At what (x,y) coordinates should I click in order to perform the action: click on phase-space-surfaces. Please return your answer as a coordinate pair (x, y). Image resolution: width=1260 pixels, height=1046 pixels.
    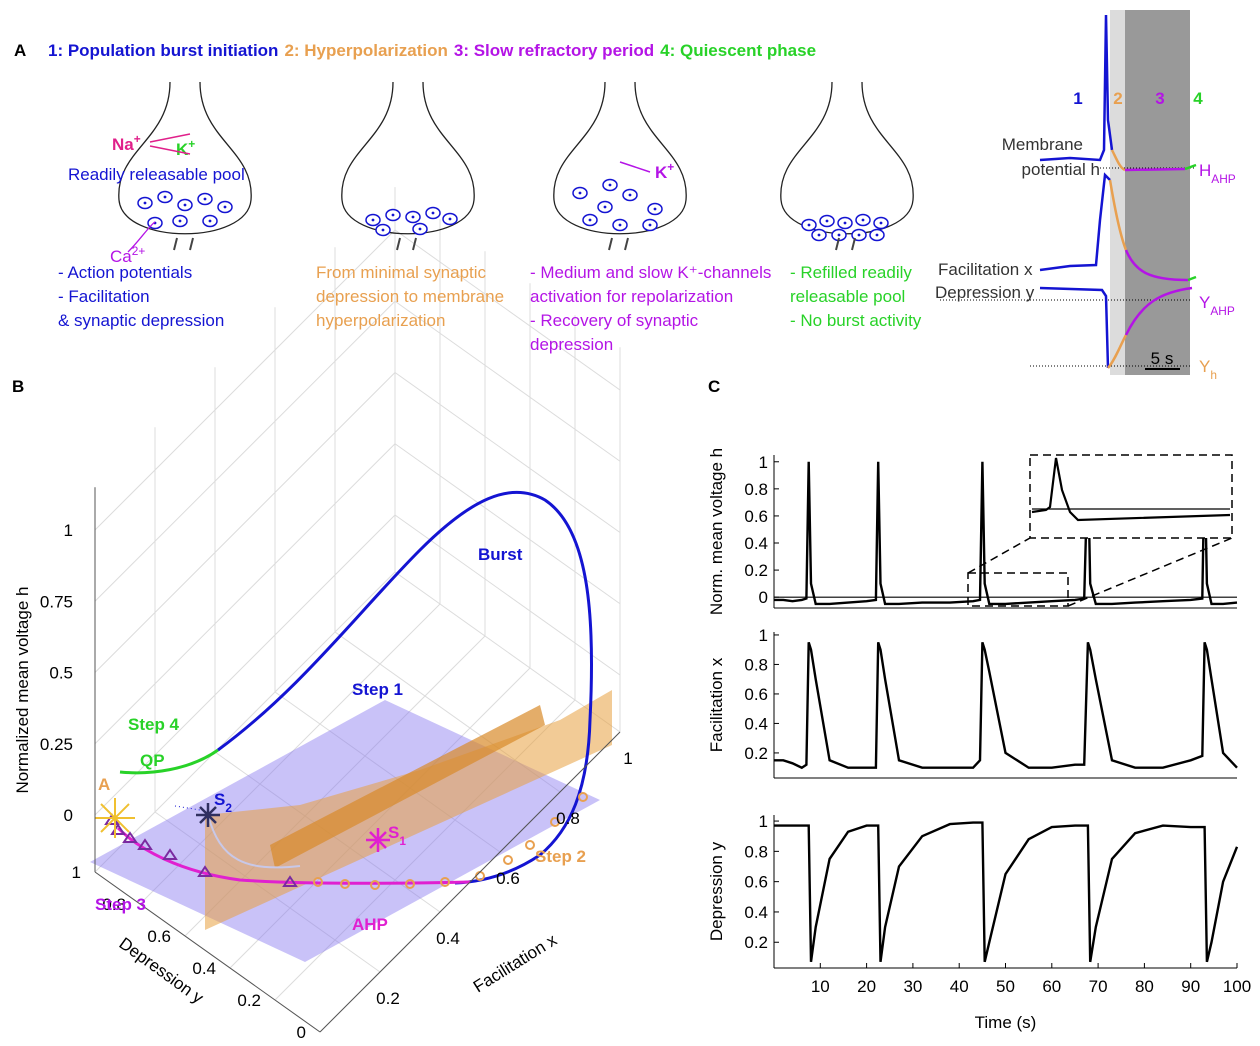
    Looking at the image, I should click on (351, 826).